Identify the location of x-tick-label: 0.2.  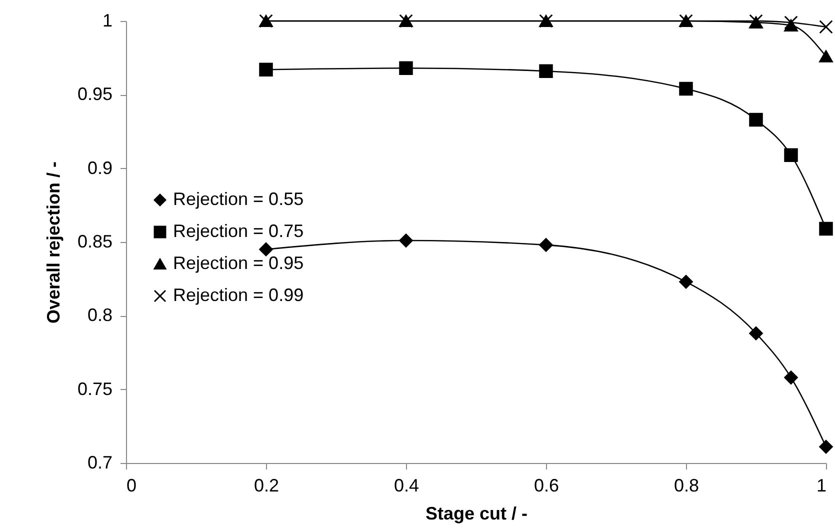
(267, 486).